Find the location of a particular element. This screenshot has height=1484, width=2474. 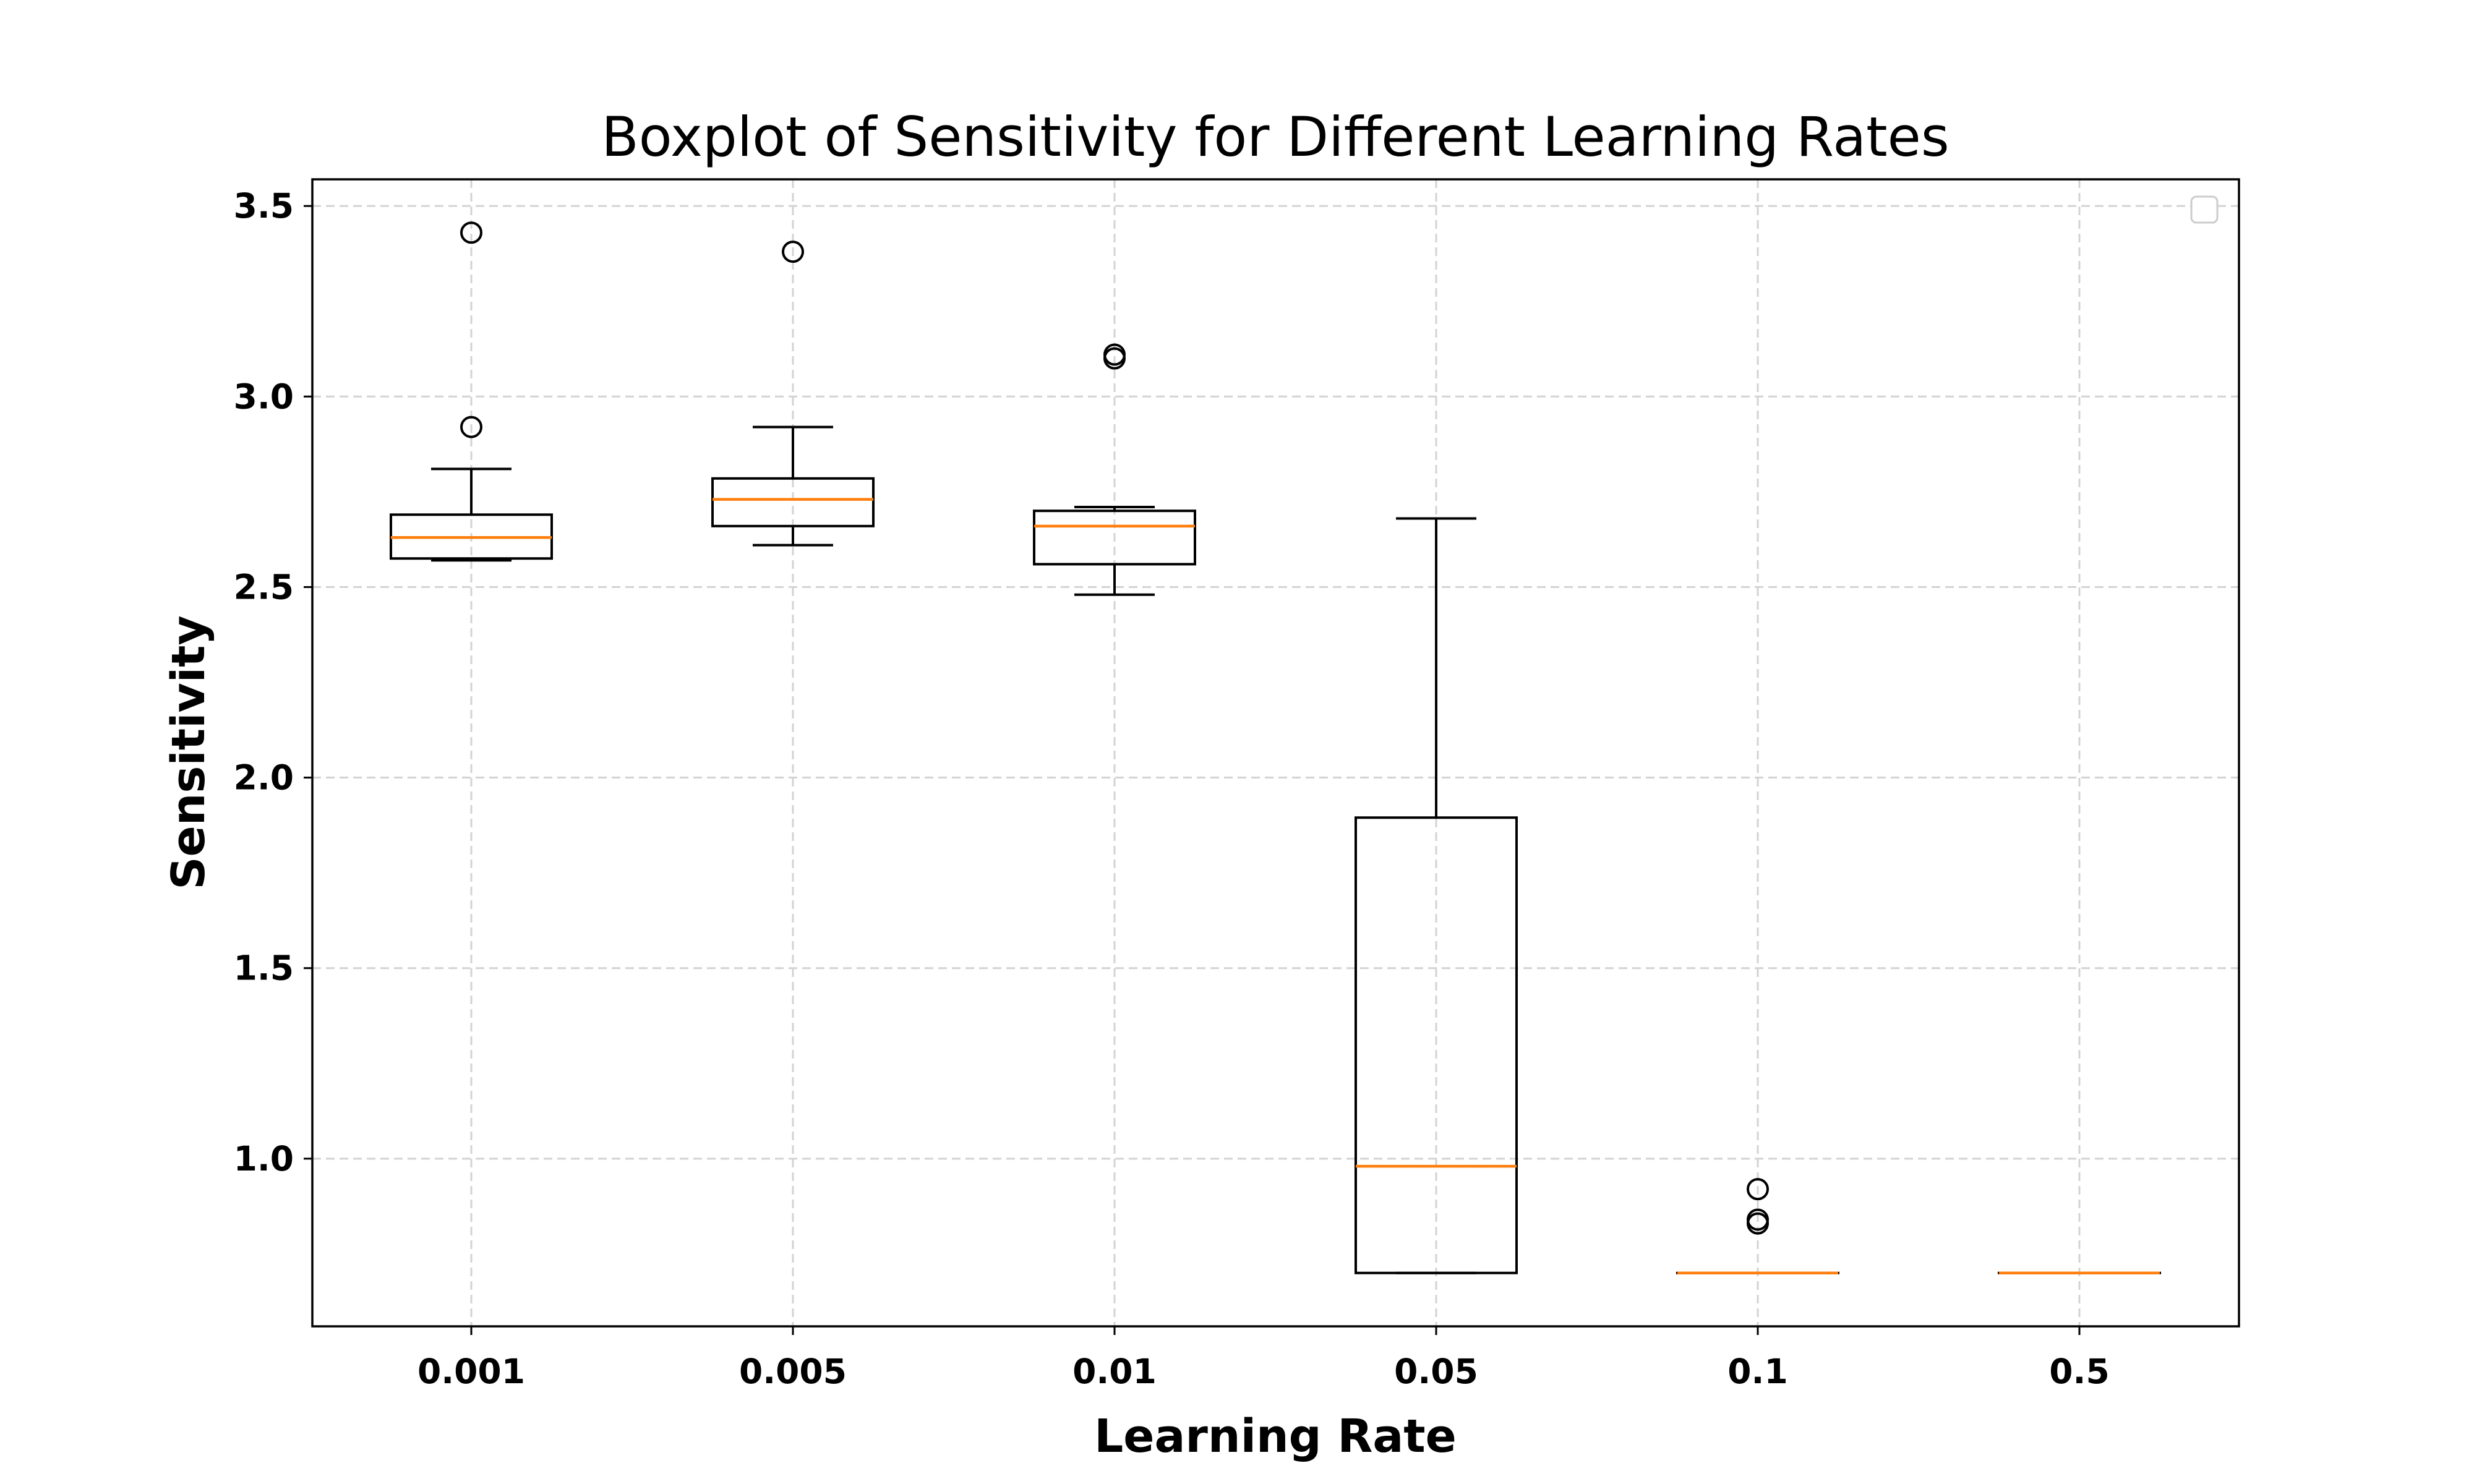

y-tick-label: 2.5 is located at coordinates (264, 587).